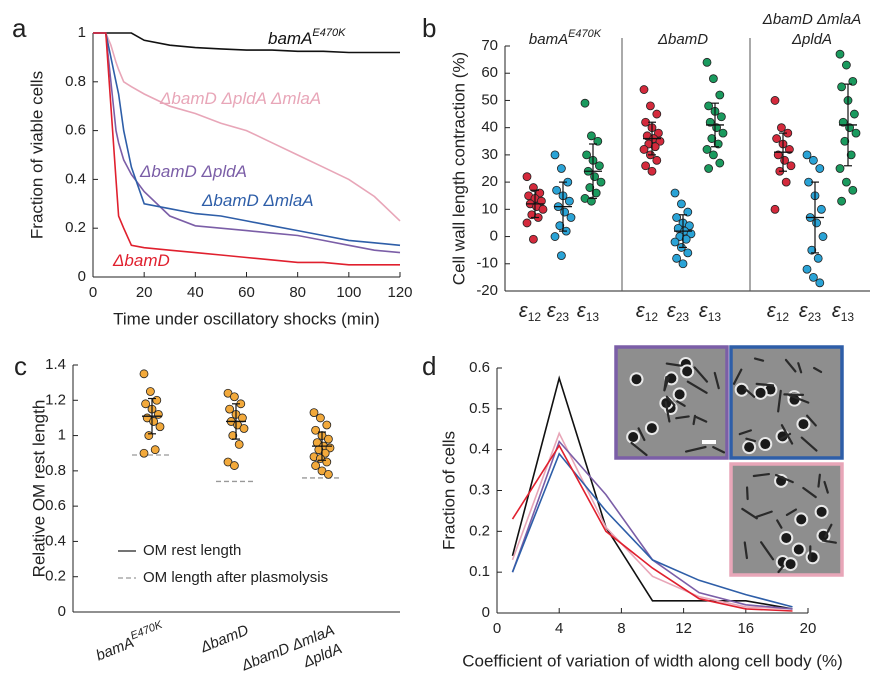 Image resolution: width=878 pixels, height=687 pixels. What do you see at coordinates (558, 312) in the screenshot?
I see `x-tick-label: ε23` at bounding box center [558, 312].